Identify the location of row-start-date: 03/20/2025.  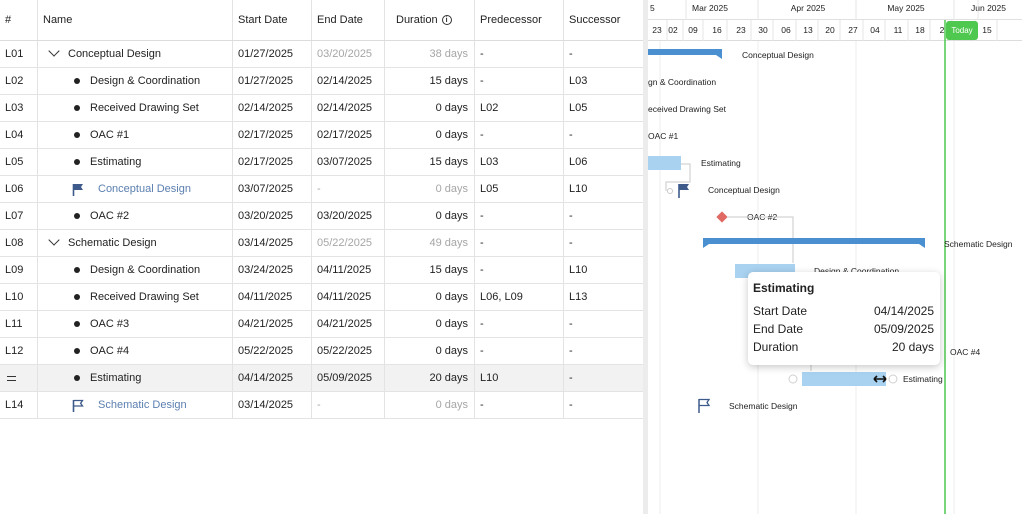
(272, 216).